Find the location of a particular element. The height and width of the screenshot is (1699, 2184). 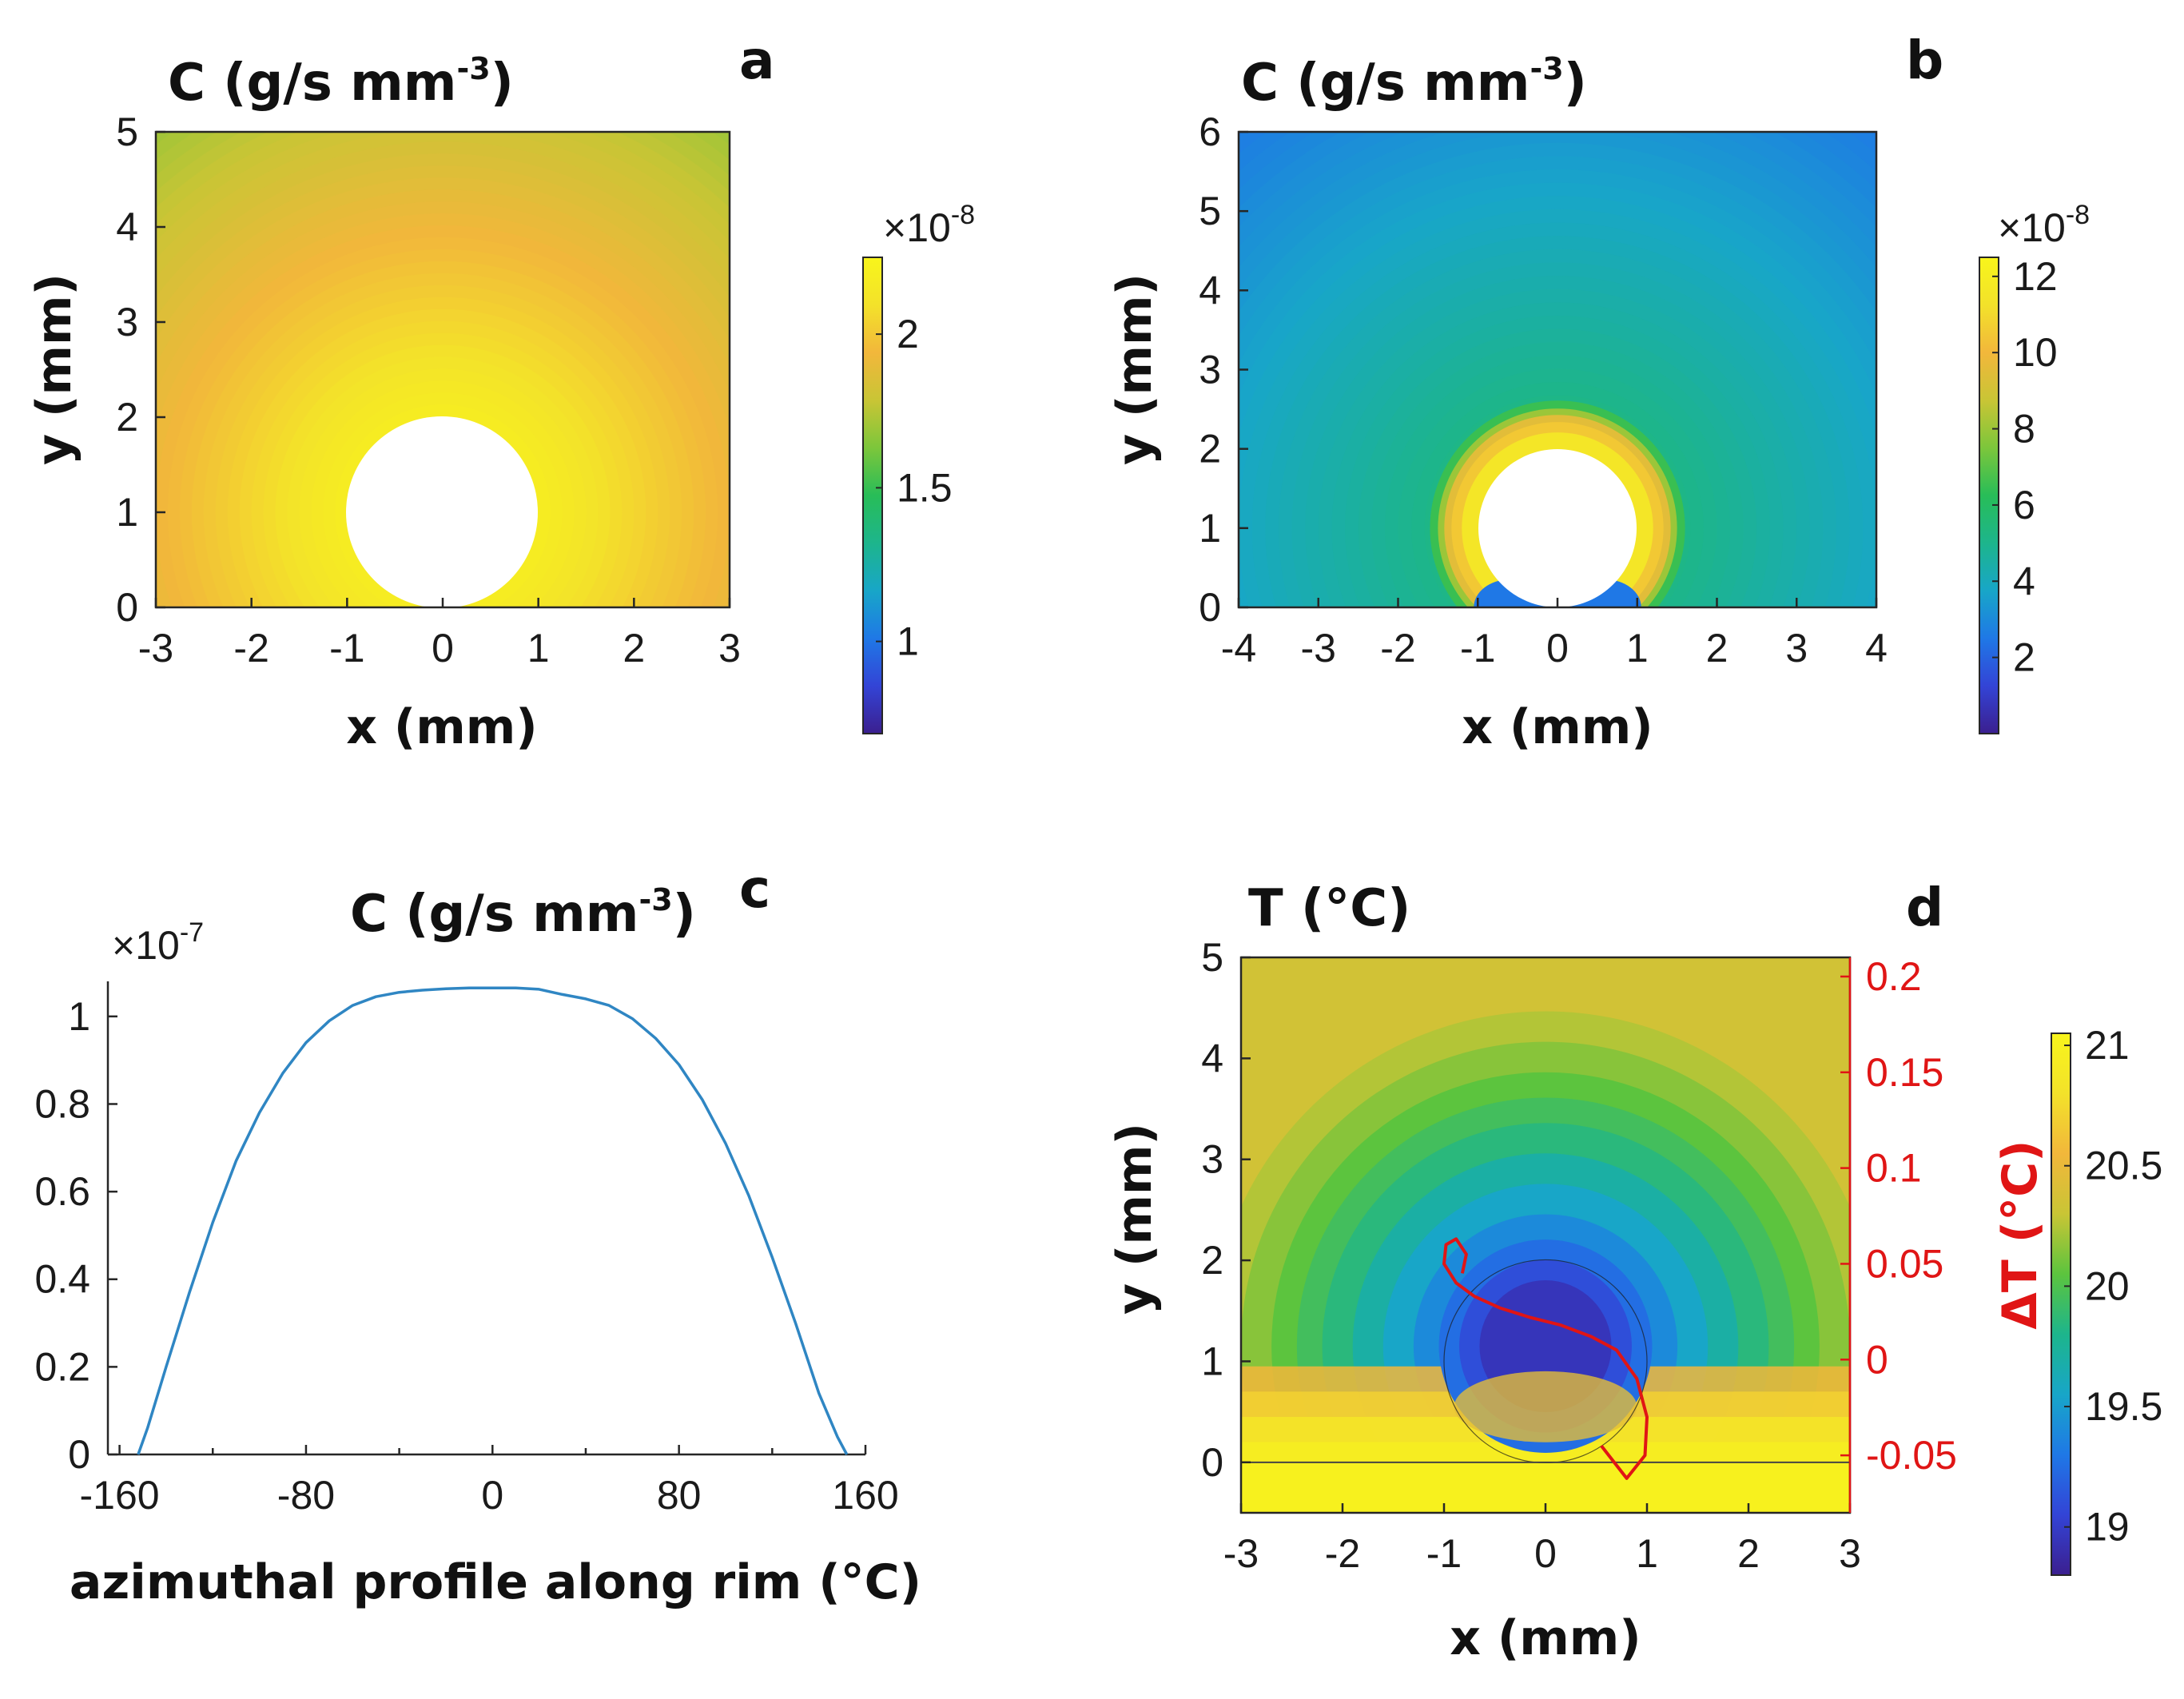

panel-d-y2tick-label: 0 is located at coordinates (1877, 1359).